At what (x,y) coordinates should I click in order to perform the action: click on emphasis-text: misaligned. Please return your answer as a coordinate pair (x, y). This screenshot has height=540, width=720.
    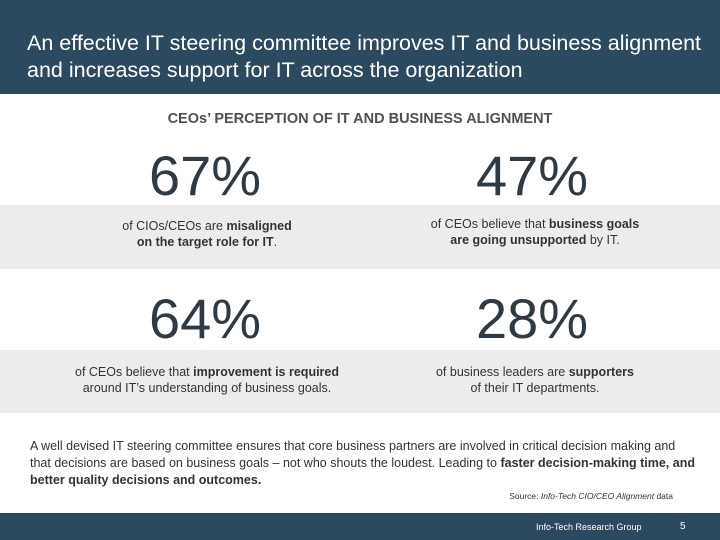
    Looking at the image, I should click on (259, 226).